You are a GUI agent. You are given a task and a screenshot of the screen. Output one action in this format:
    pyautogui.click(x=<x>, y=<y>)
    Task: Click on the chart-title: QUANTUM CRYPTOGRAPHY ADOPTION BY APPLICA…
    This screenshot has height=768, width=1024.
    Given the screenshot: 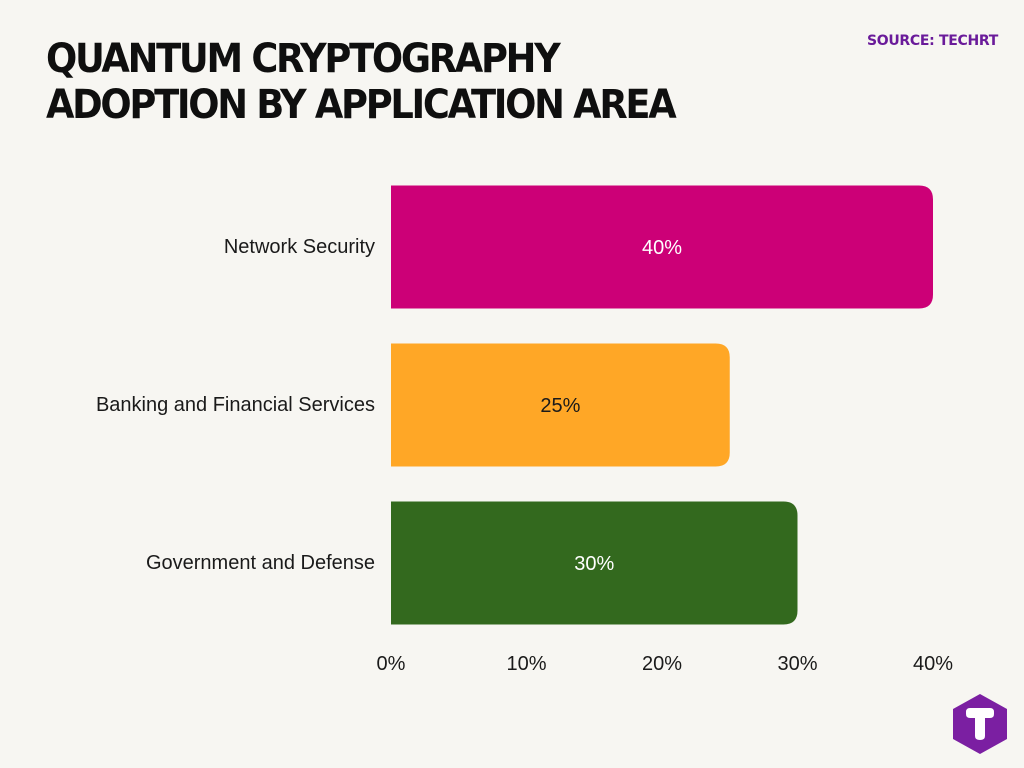 What is the action you would take?
    pyautogui.click(x=361, y=82)
    